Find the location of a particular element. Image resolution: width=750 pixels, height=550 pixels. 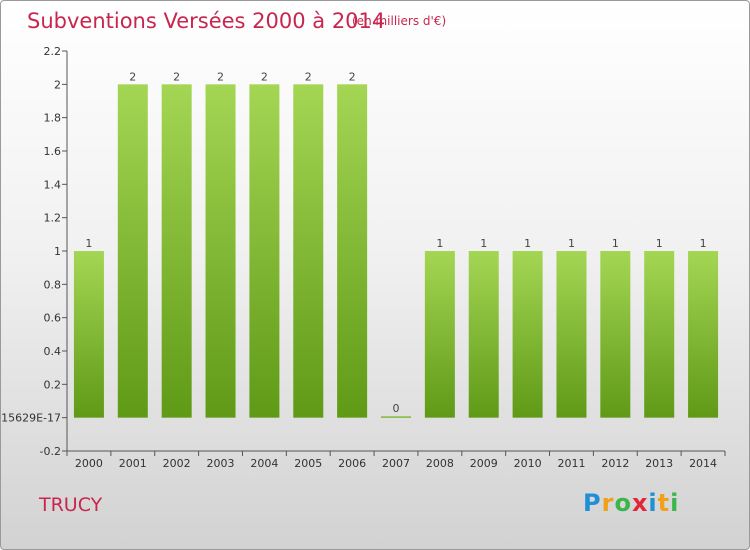

y-tick-label: 2 is located at coordinates (57, 84).